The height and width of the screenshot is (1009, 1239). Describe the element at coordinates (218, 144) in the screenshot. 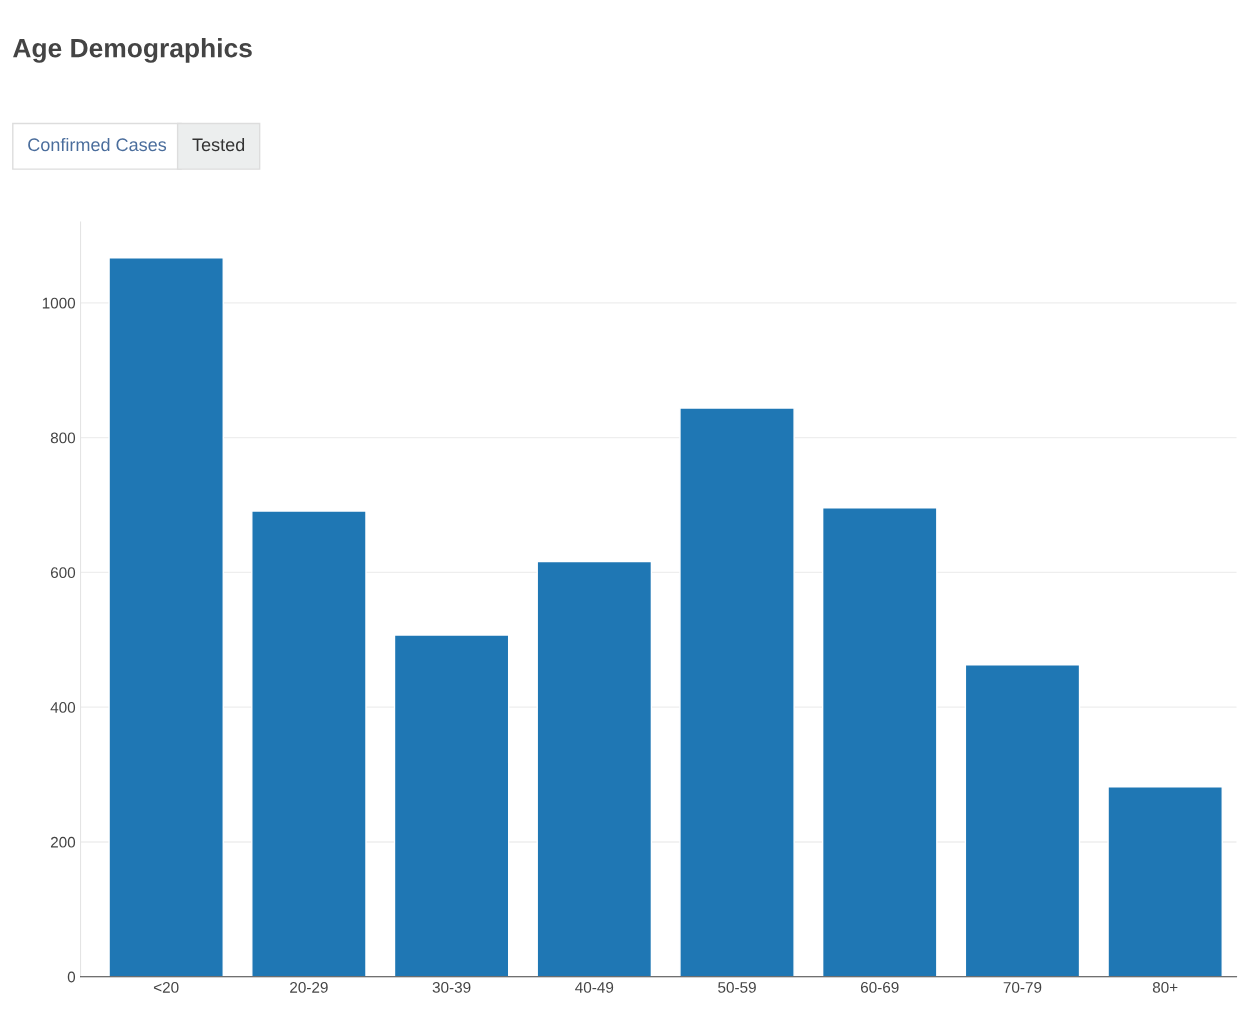

I see `text: Tested` at that location.